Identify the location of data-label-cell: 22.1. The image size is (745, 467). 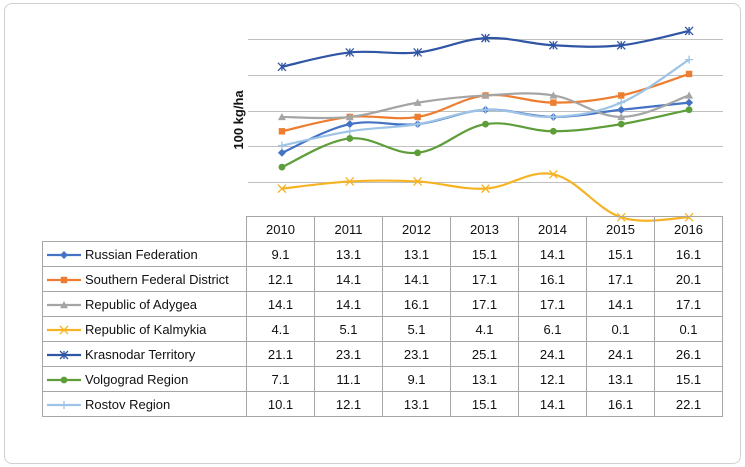
(688, 404).